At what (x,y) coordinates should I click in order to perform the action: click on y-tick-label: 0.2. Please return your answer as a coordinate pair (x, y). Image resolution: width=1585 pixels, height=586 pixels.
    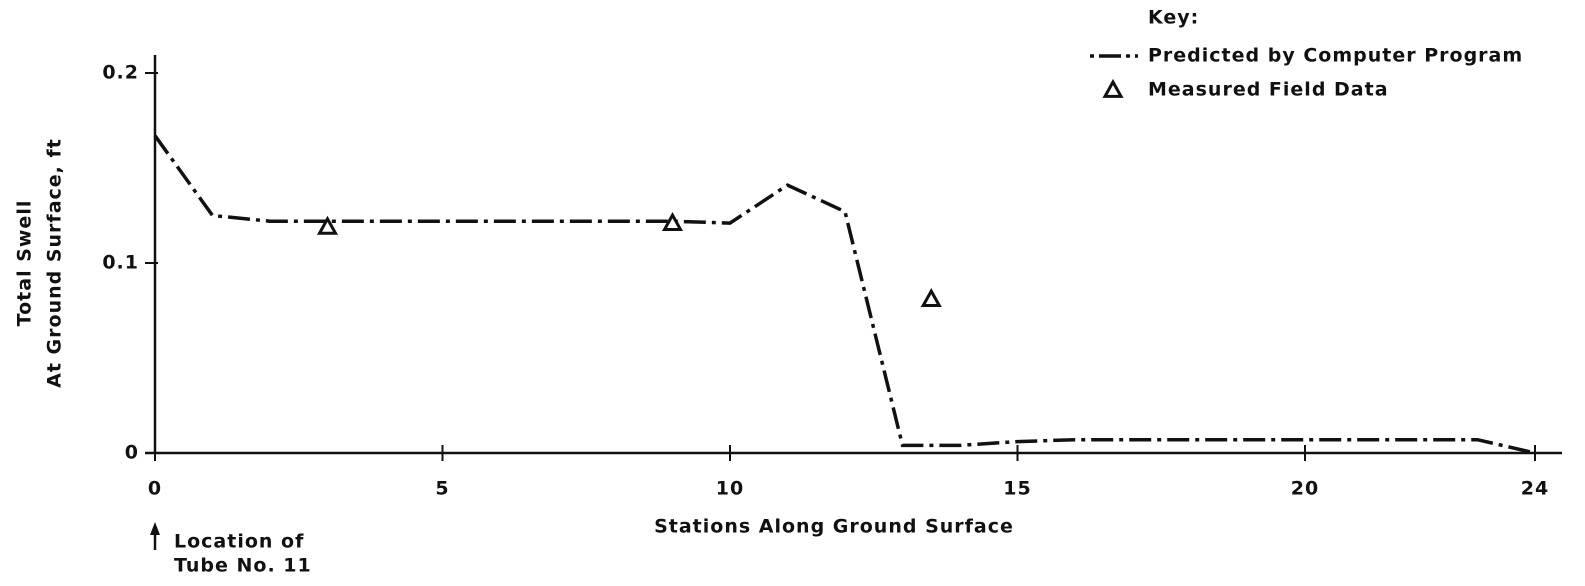
    Looking at the image, I should click on (120, 73).